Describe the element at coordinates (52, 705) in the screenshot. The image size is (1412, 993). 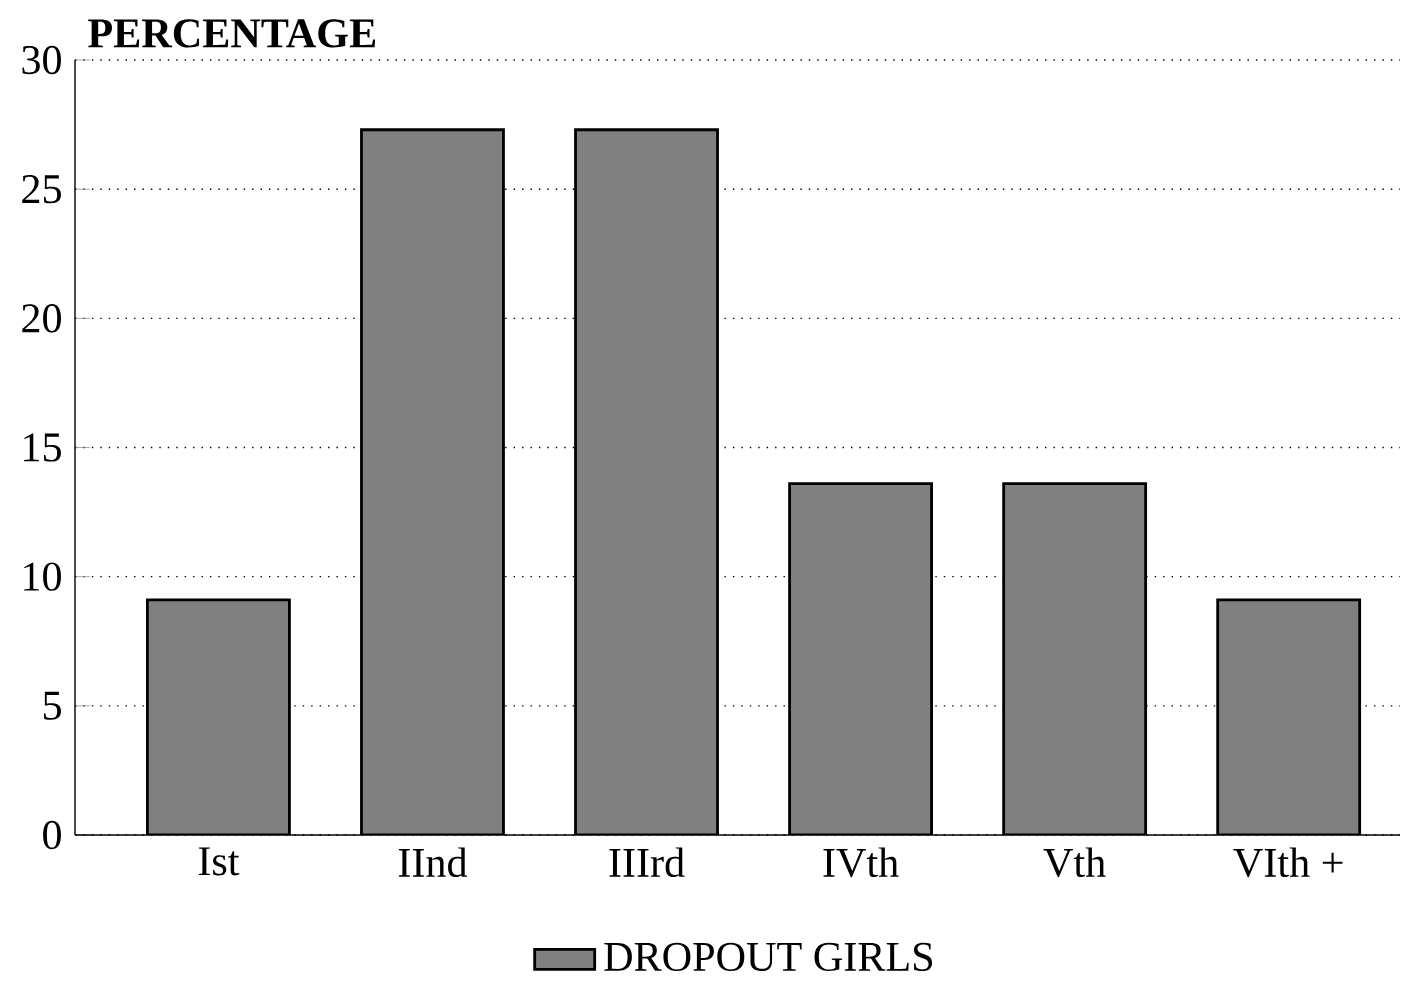
I see `y-tick-label: 5` at that location.